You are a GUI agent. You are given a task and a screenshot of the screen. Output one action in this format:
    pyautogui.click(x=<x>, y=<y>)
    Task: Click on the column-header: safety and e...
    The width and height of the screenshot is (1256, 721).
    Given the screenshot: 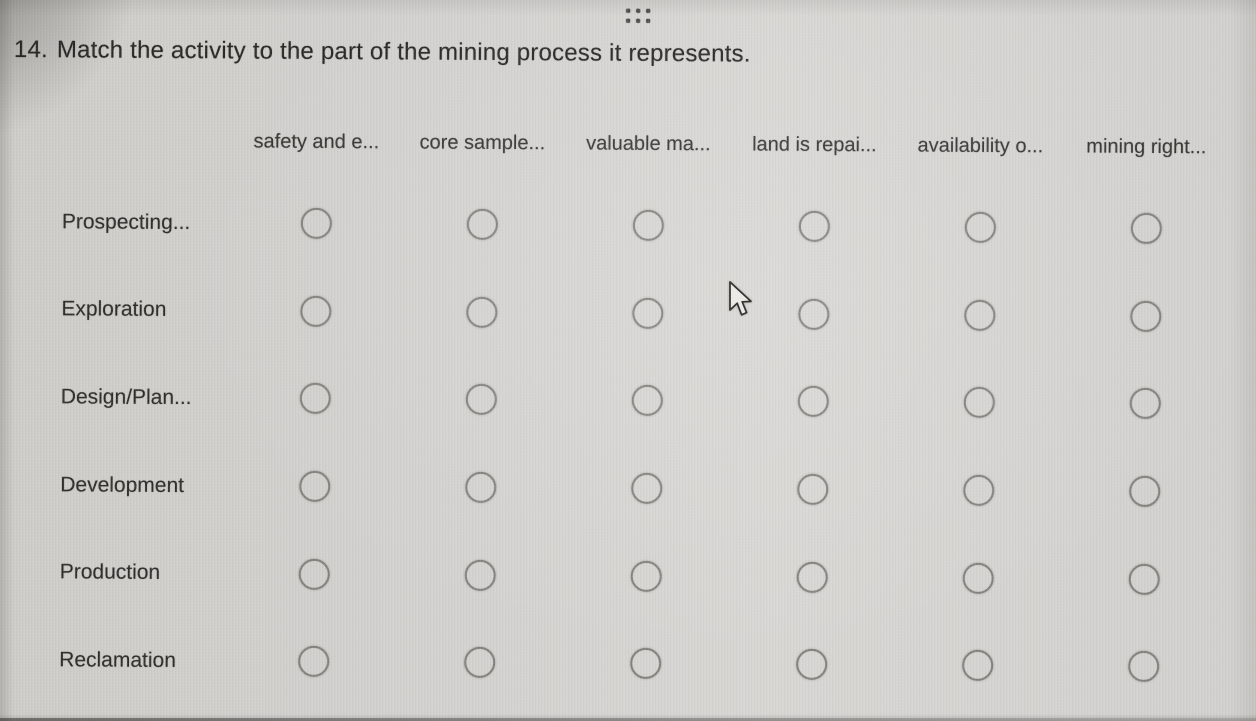 What is the action you would take?
    pyautogui.click(x=316, y=142)
    